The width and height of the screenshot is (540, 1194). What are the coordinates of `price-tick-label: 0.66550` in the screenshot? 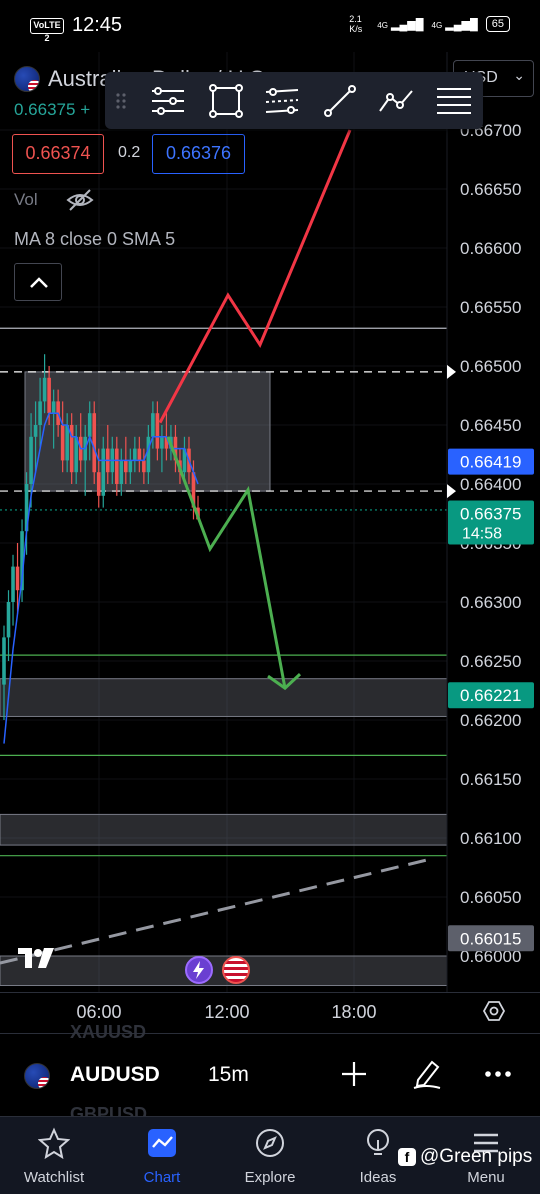 It's located at (490, 307).